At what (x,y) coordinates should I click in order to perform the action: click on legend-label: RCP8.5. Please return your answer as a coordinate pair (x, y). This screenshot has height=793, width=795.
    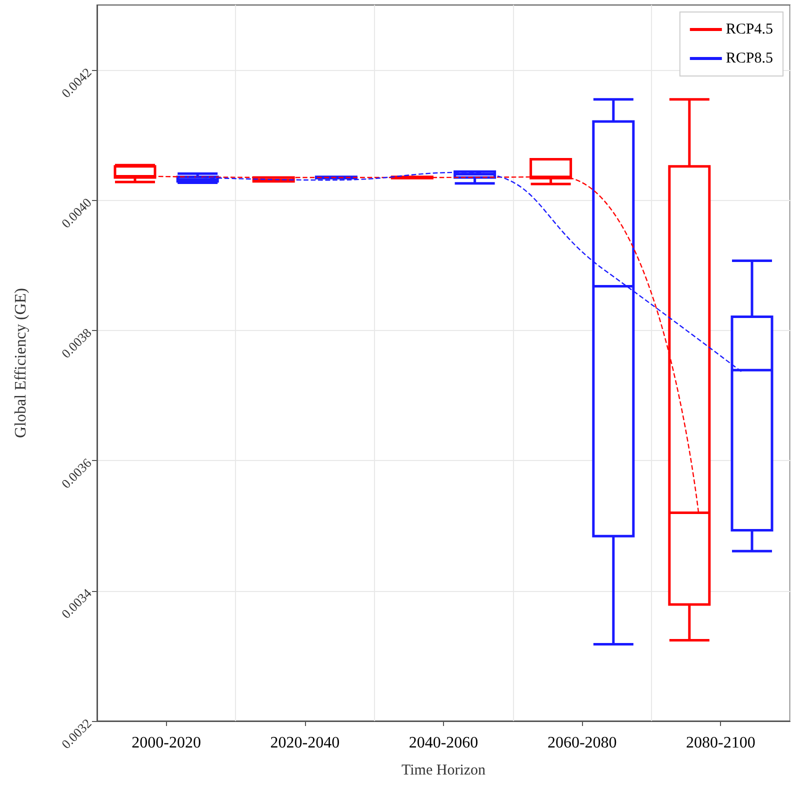
    Looking at the image, I should click on (750, 58).